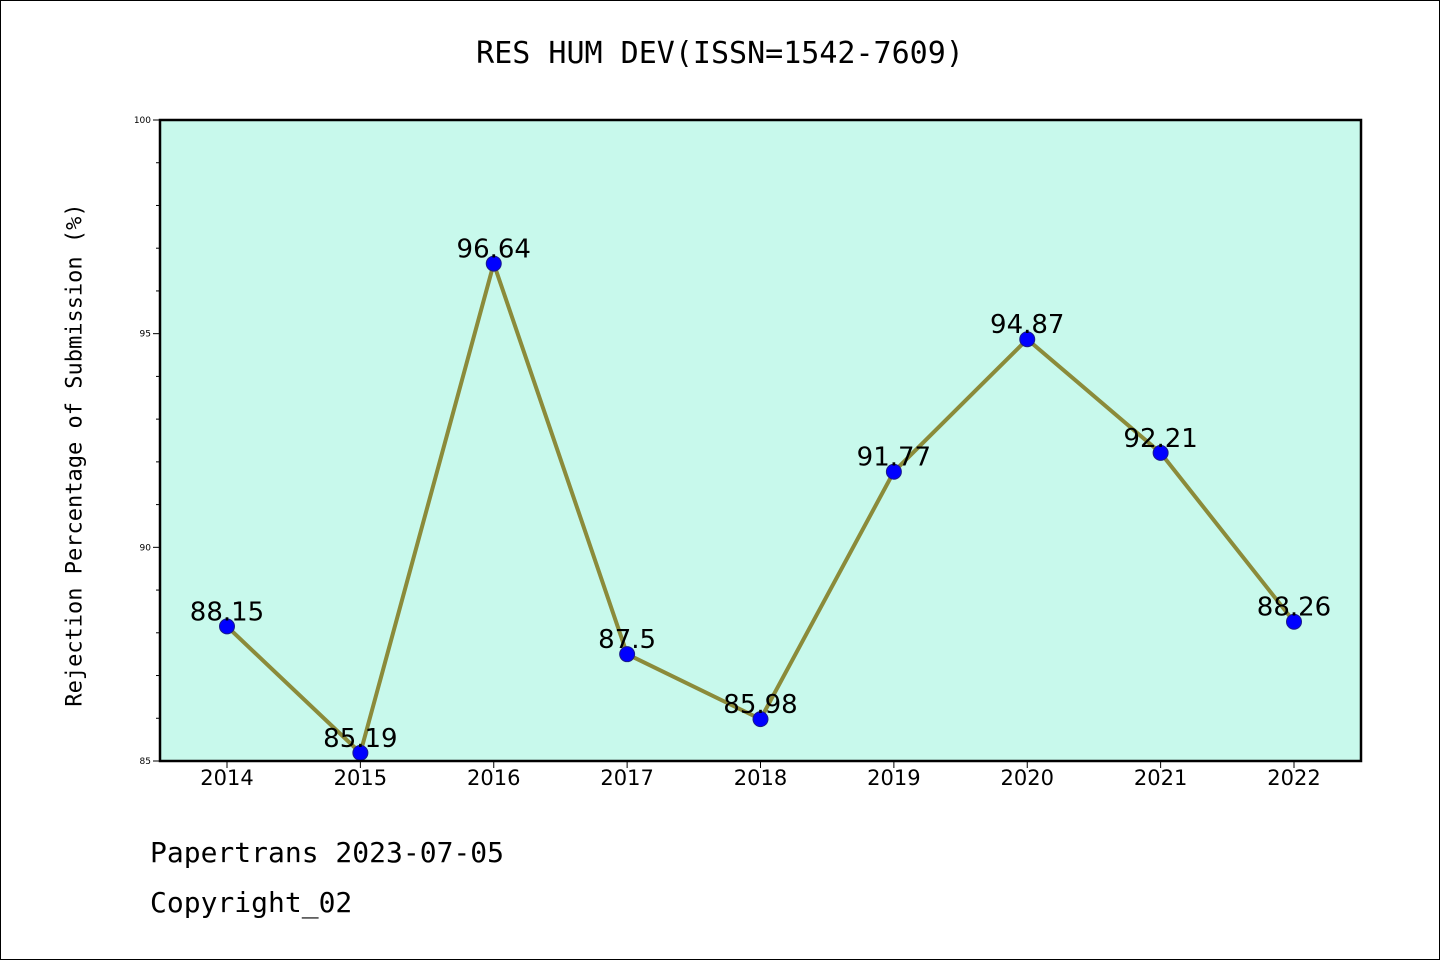  Describe the element at coordinates (146, 548) in the screenshot. I see `y-tick-label: 90` at that location.